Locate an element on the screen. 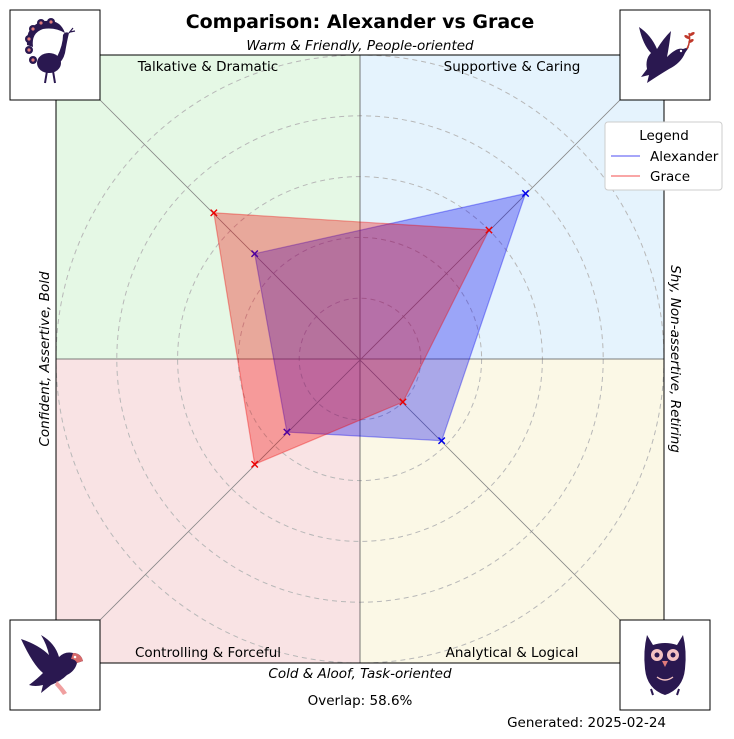 This screenshot has height=739, width=734. axis-label-top: Warm & Friendly, People-oriented is located at coordinates (360, 46).